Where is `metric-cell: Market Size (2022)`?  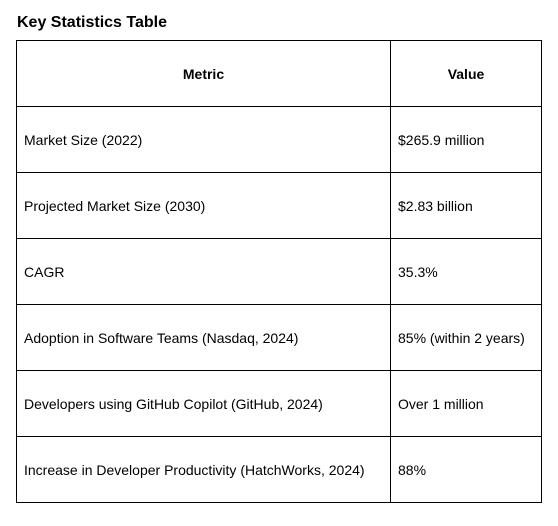 metric-cell: Market Size (2022) is located at coordinates (203, 139).